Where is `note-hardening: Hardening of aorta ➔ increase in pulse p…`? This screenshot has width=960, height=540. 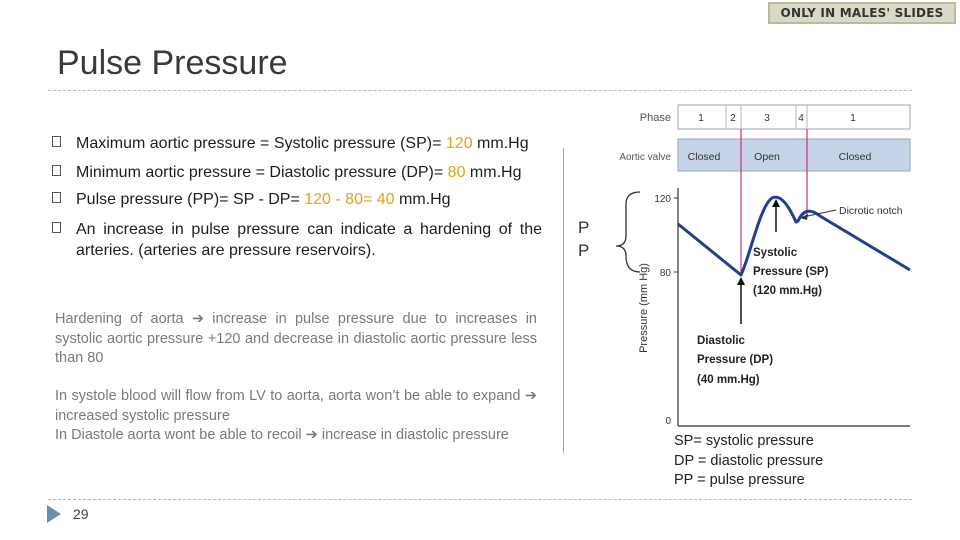
note-hardening: Hardening of aorta ➔ increase in pulse p… is located at coordinates (296, 338).